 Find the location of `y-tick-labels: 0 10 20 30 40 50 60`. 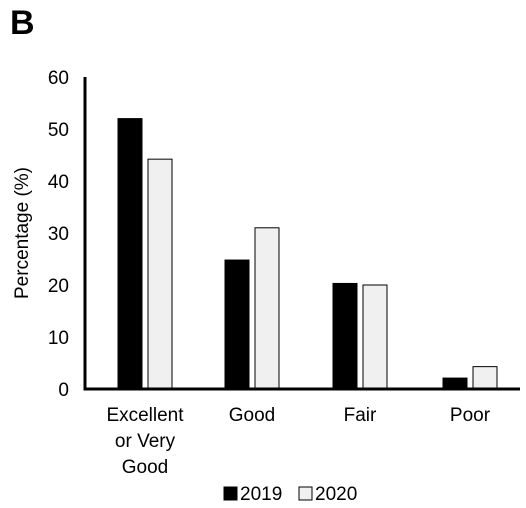

y-tick-labels: 0 10 20 30 40 50 60 is located at coordinates (58, 234).